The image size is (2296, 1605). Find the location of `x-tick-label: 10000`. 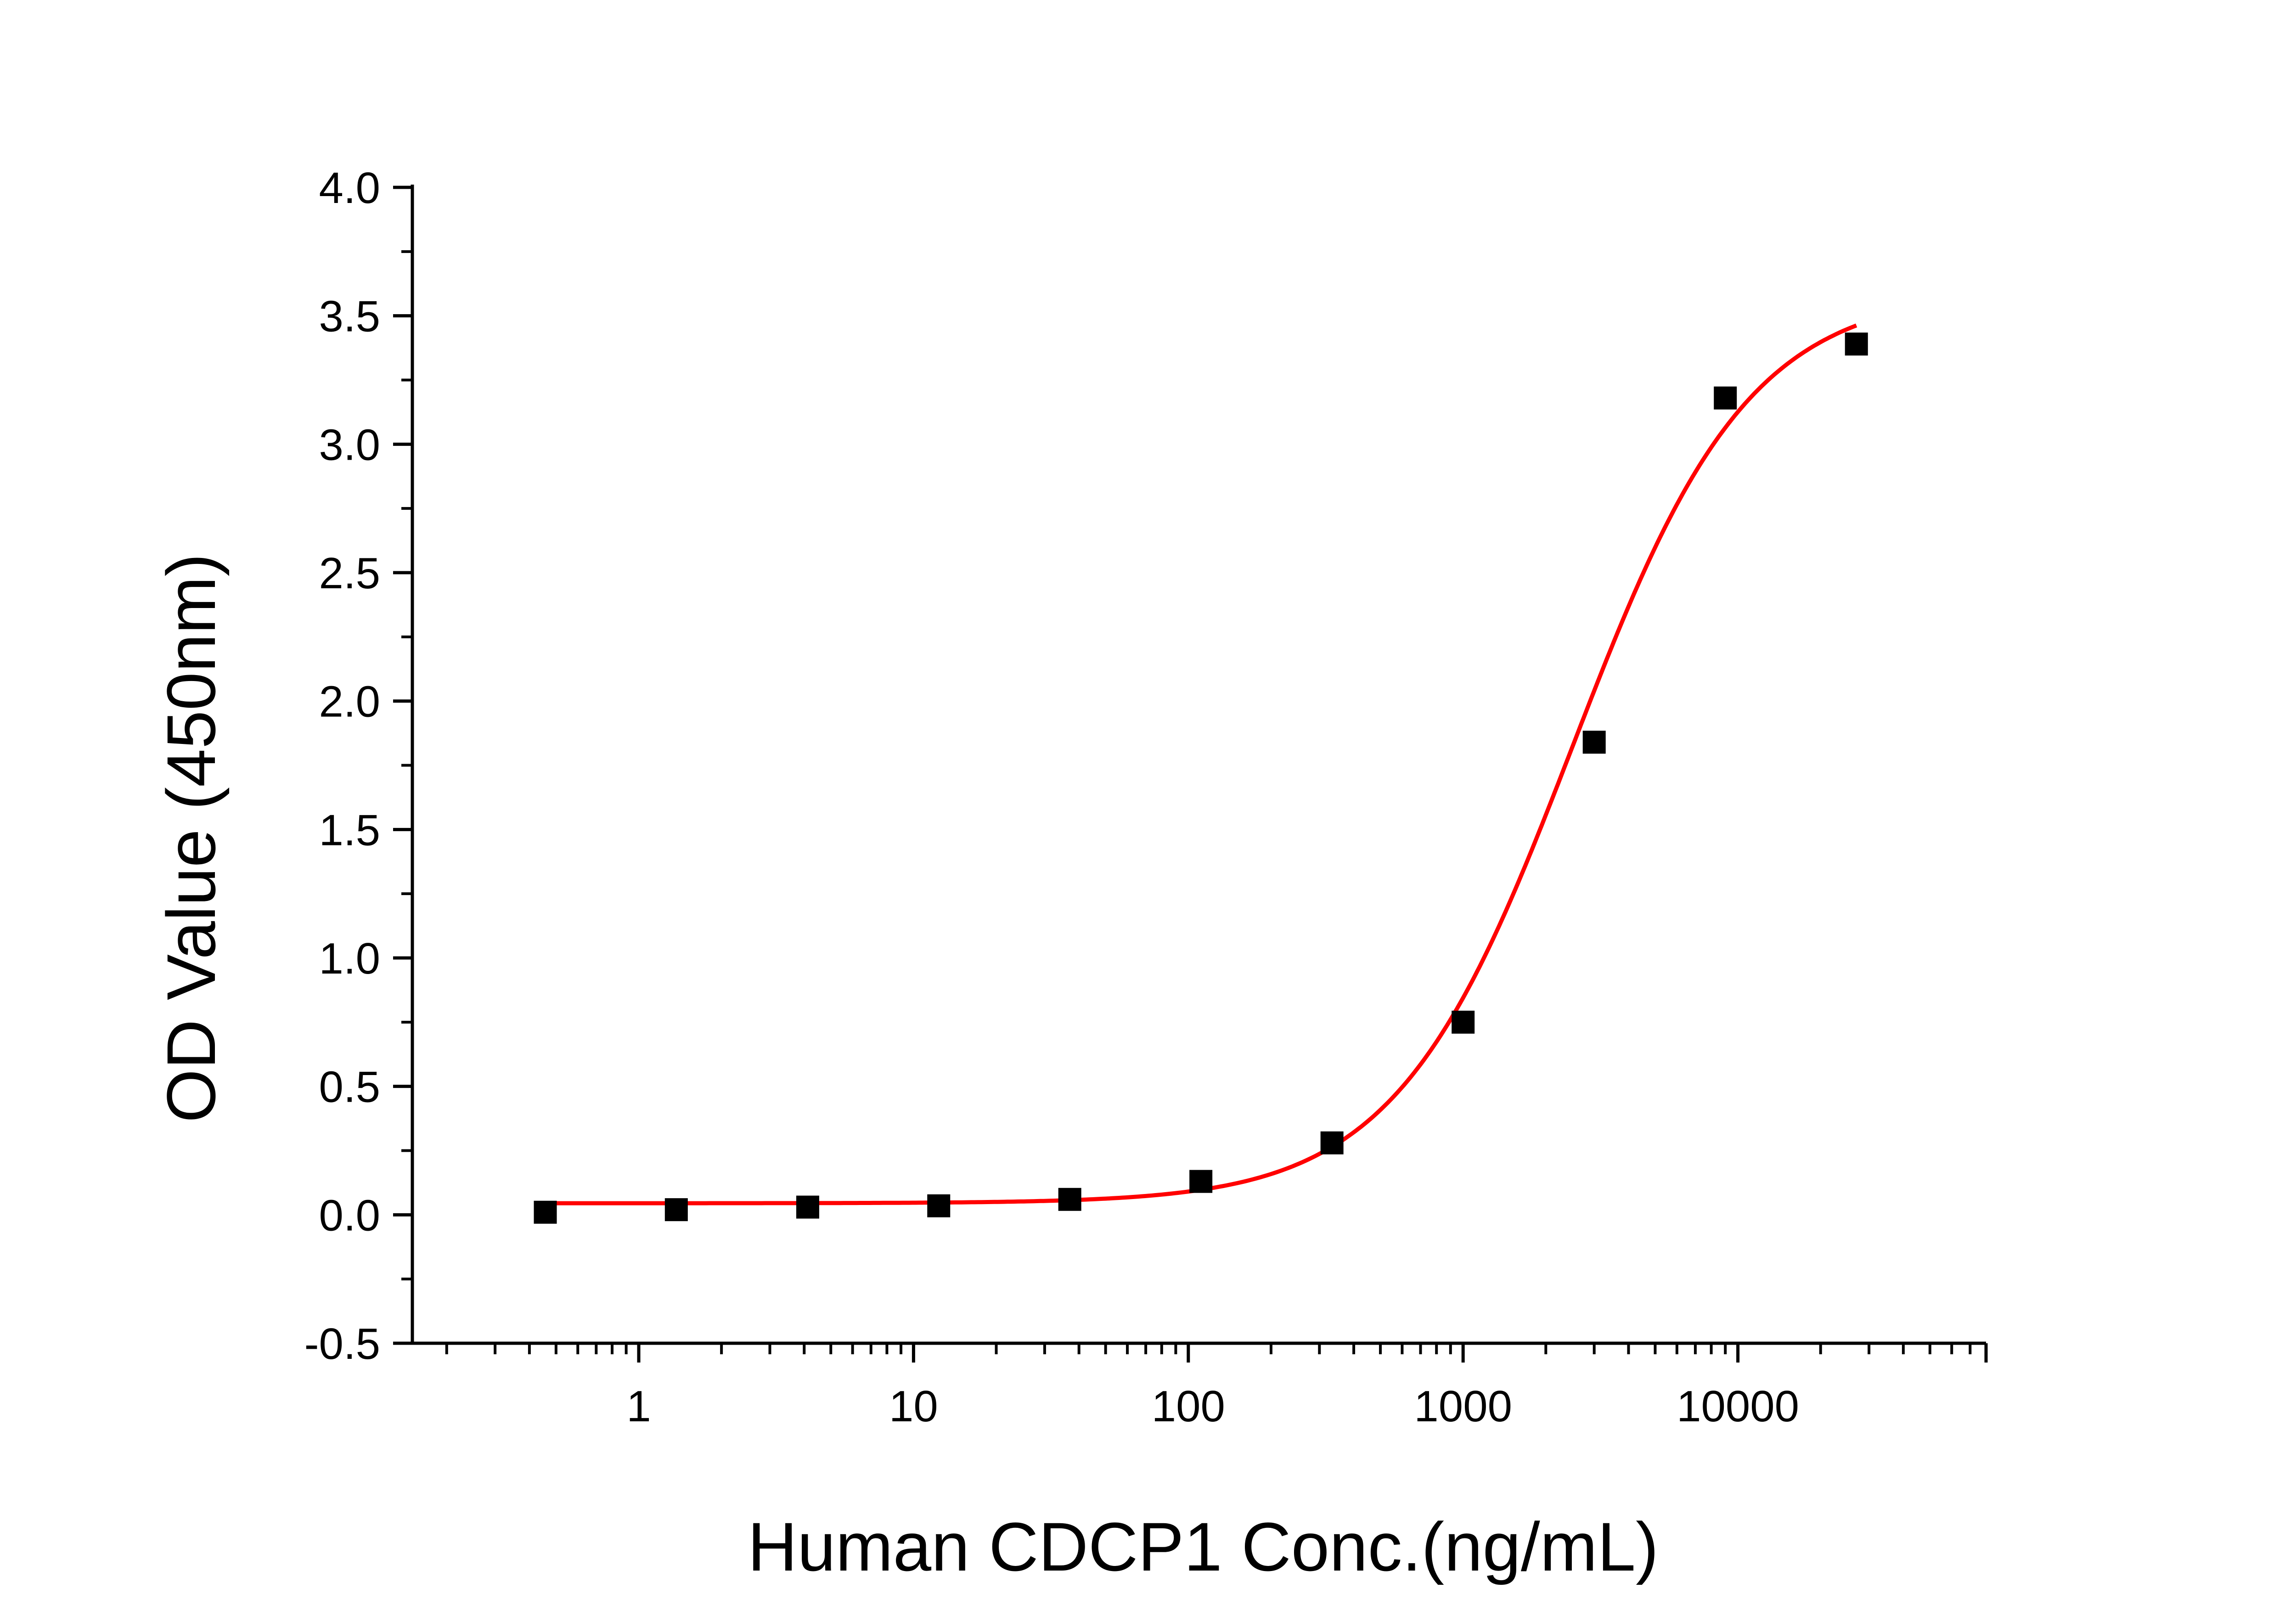

x-tick-label: 10000 is located at coordinates (1738, 1406).